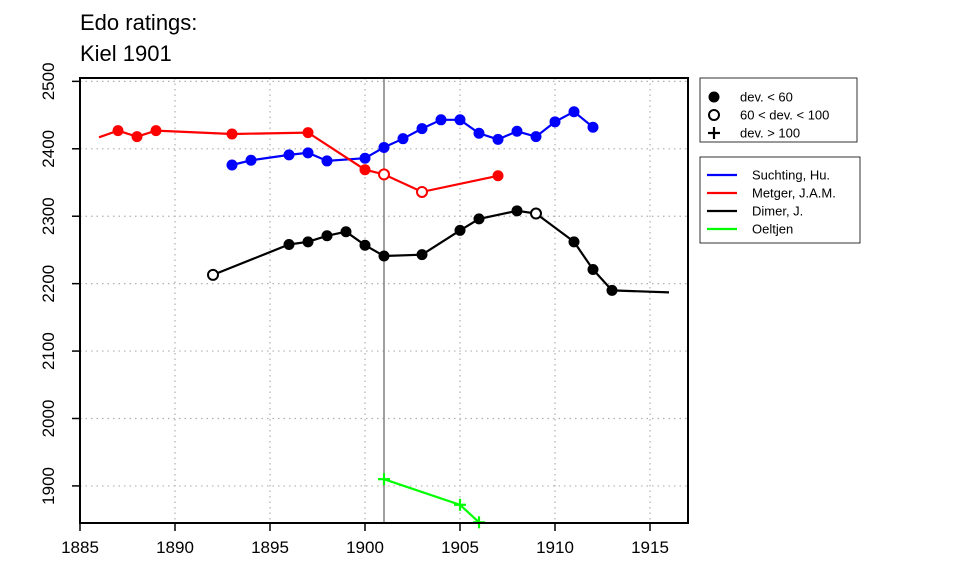 Image resolution: width=960 pixels, height=576 pixels. Describe the element at coordinates (460, 547) in the screenshot. I see `x-tick-label: 1905` at that location.